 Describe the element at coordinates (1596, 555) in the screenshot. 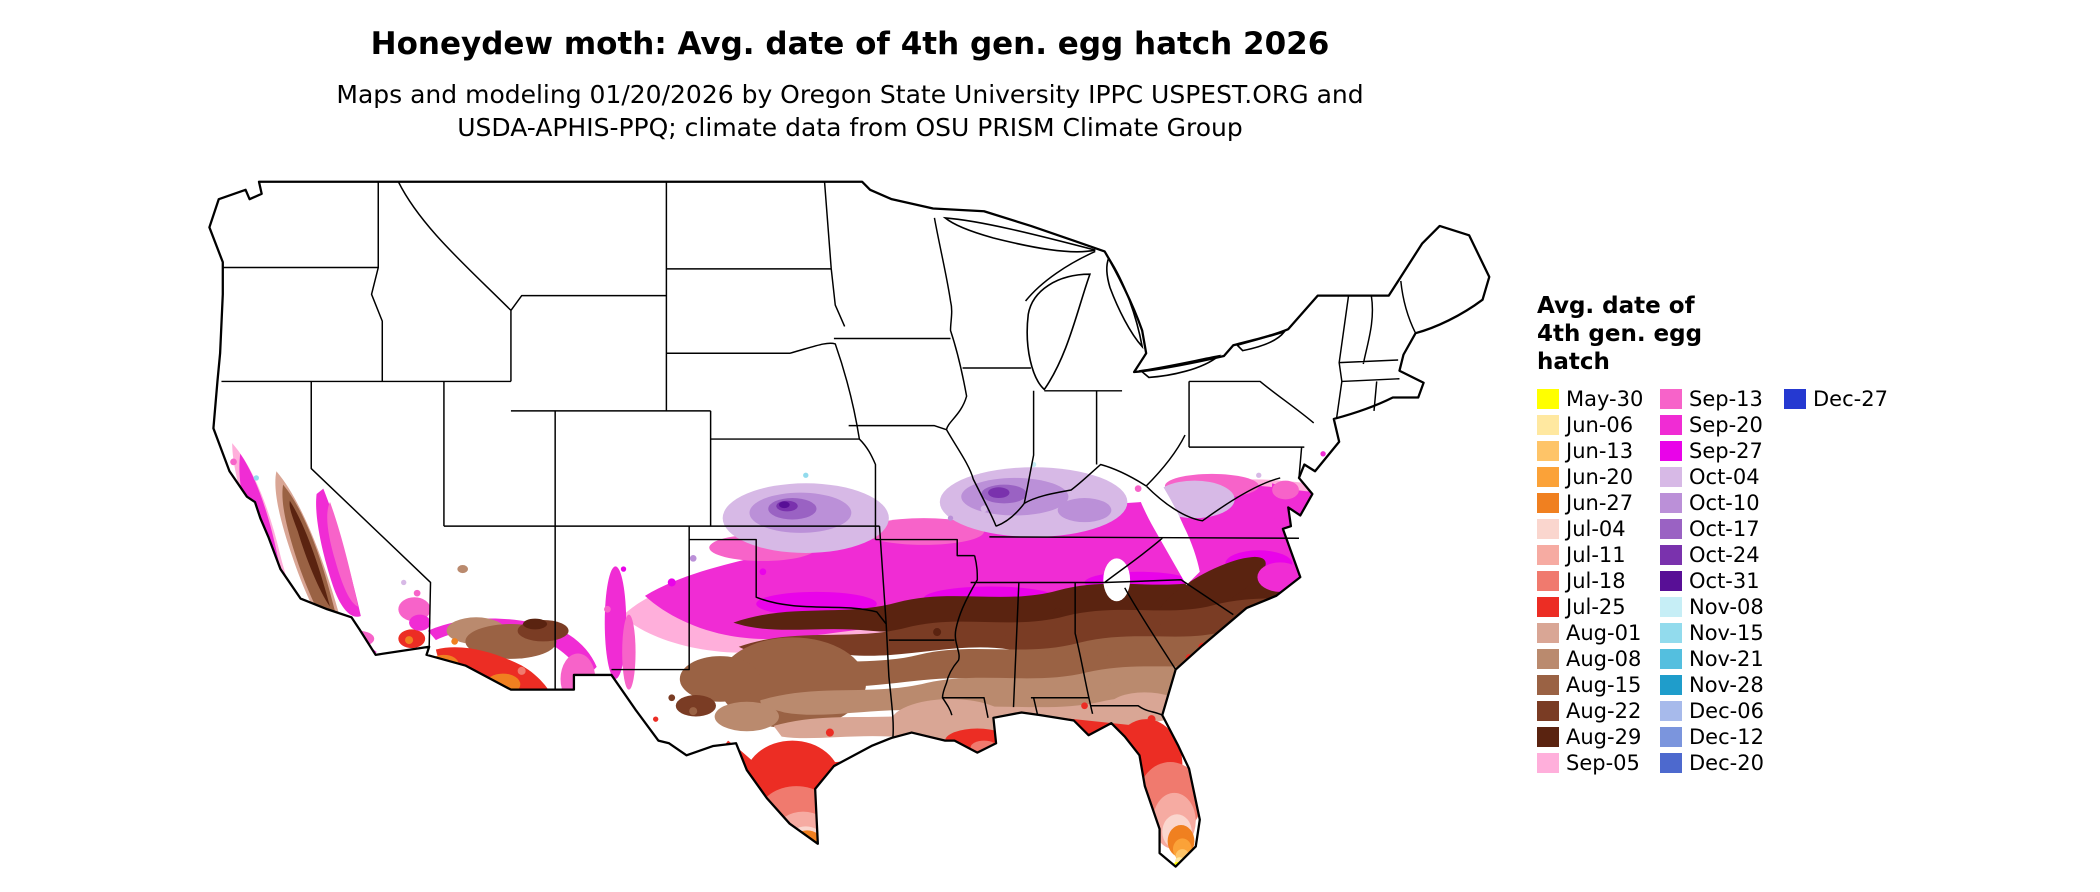

I see `legend-label: Jul-11` at that location.